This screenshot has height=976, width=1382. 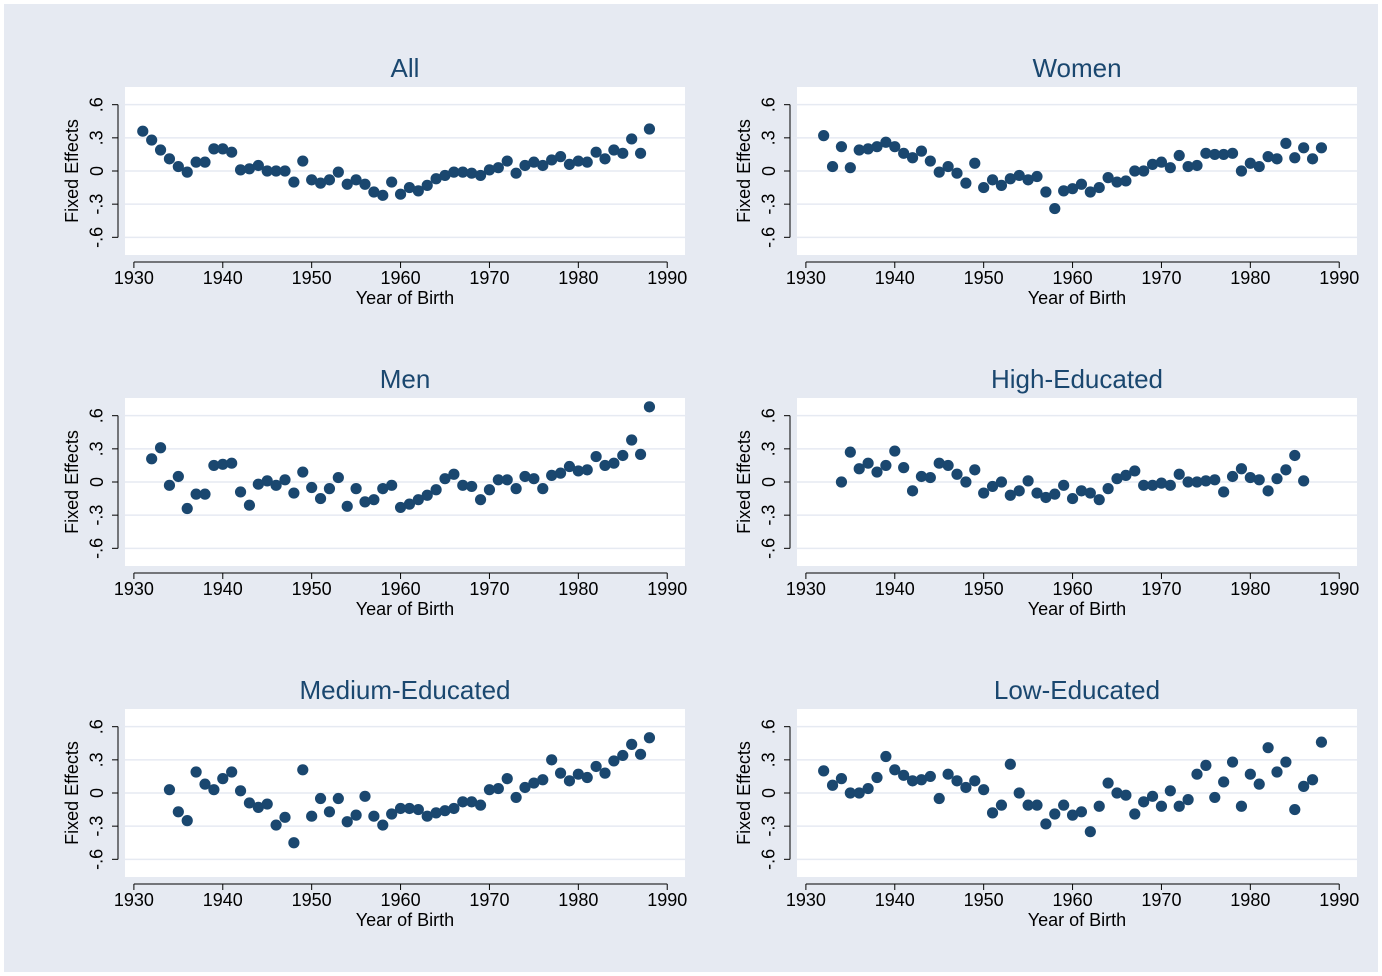 I want to click on x-tick-label: 1990, so click(x=1339, y=900).